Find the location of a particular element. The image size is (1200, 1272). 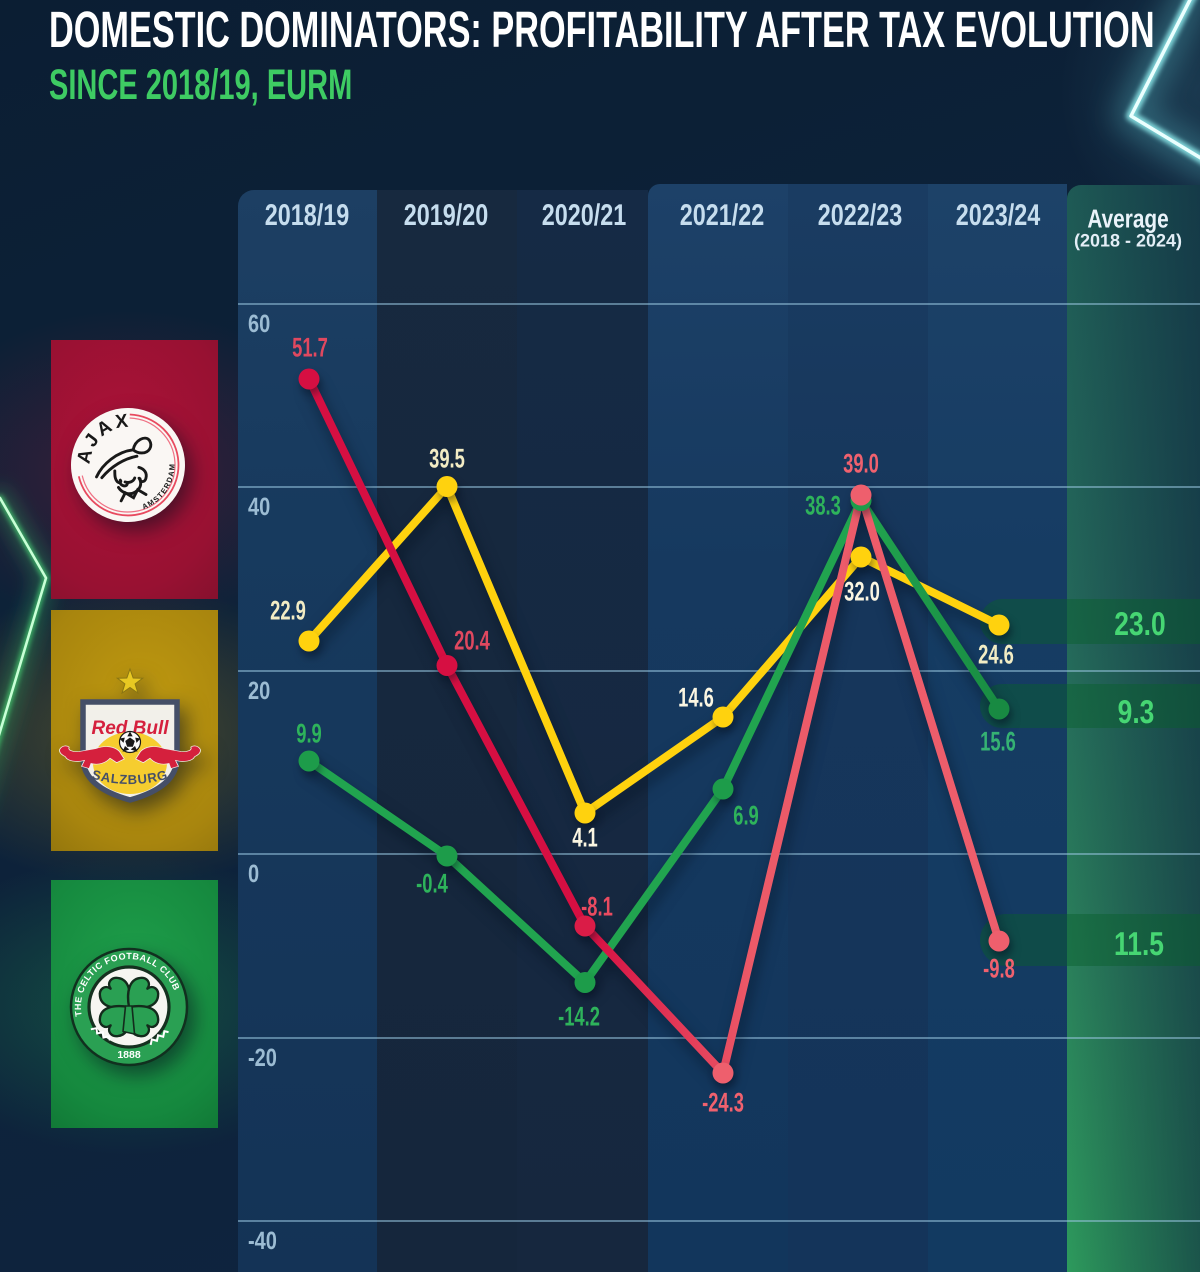

svg-text: Red Bull is located at coordinates (130, 728).